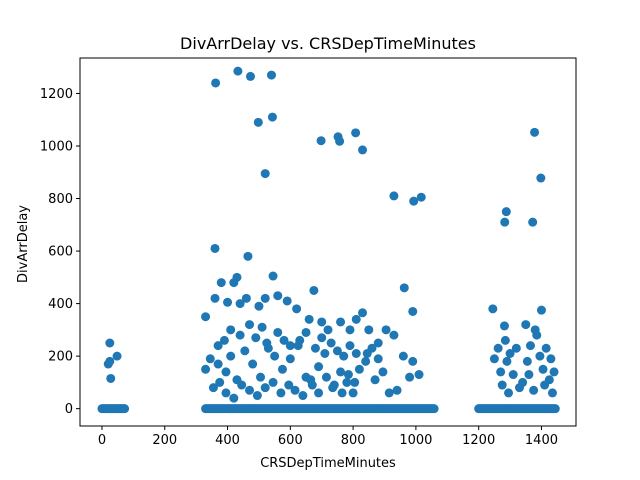 This screenshot has height=480, width=640. Describe the element at coordinates (478, 440) in the screenshot. I see `x-tick-label: 1200` at that location.